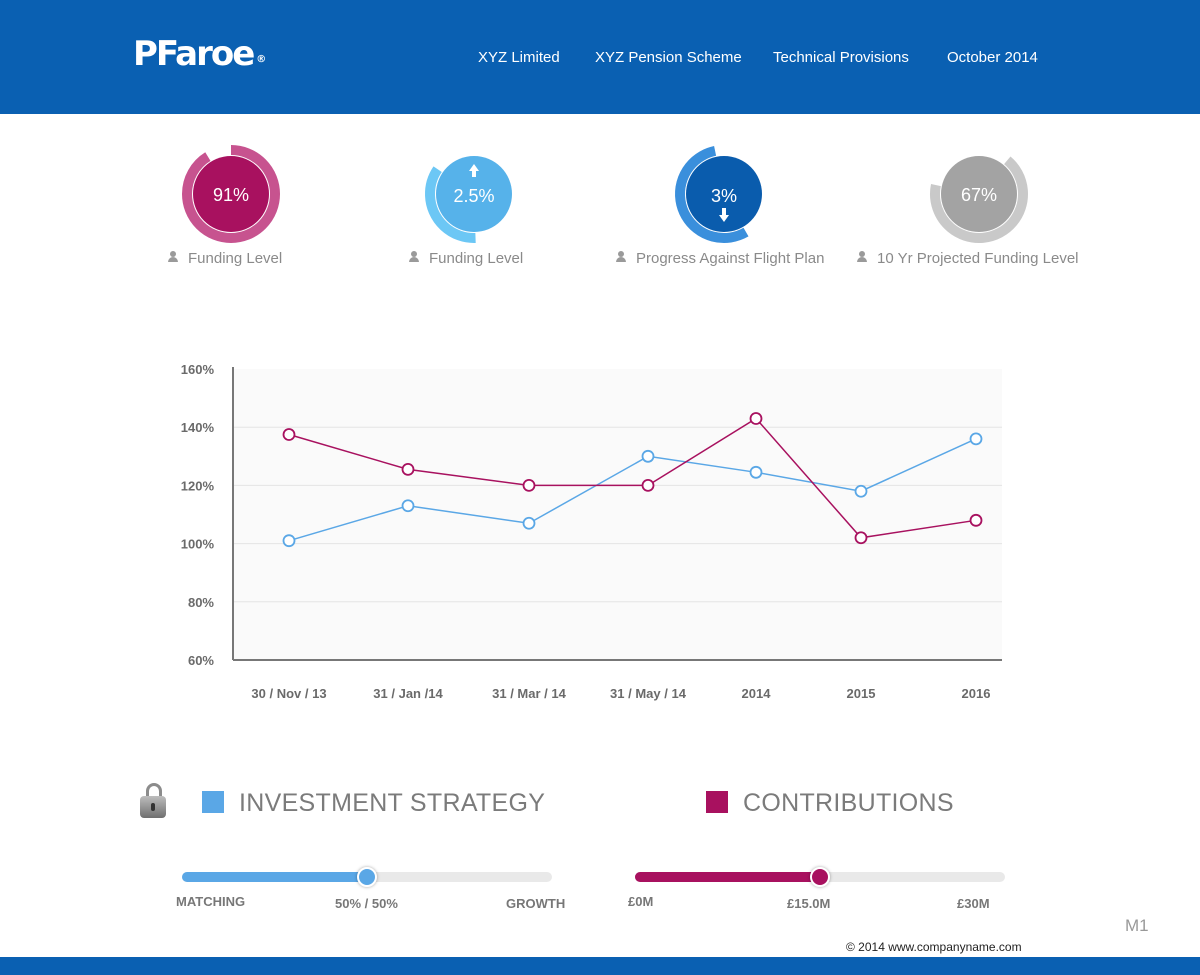 The height and width of the screenshot is (975, 1200). I want to click on kpi-funding-level: 91%, so click(230, 210).